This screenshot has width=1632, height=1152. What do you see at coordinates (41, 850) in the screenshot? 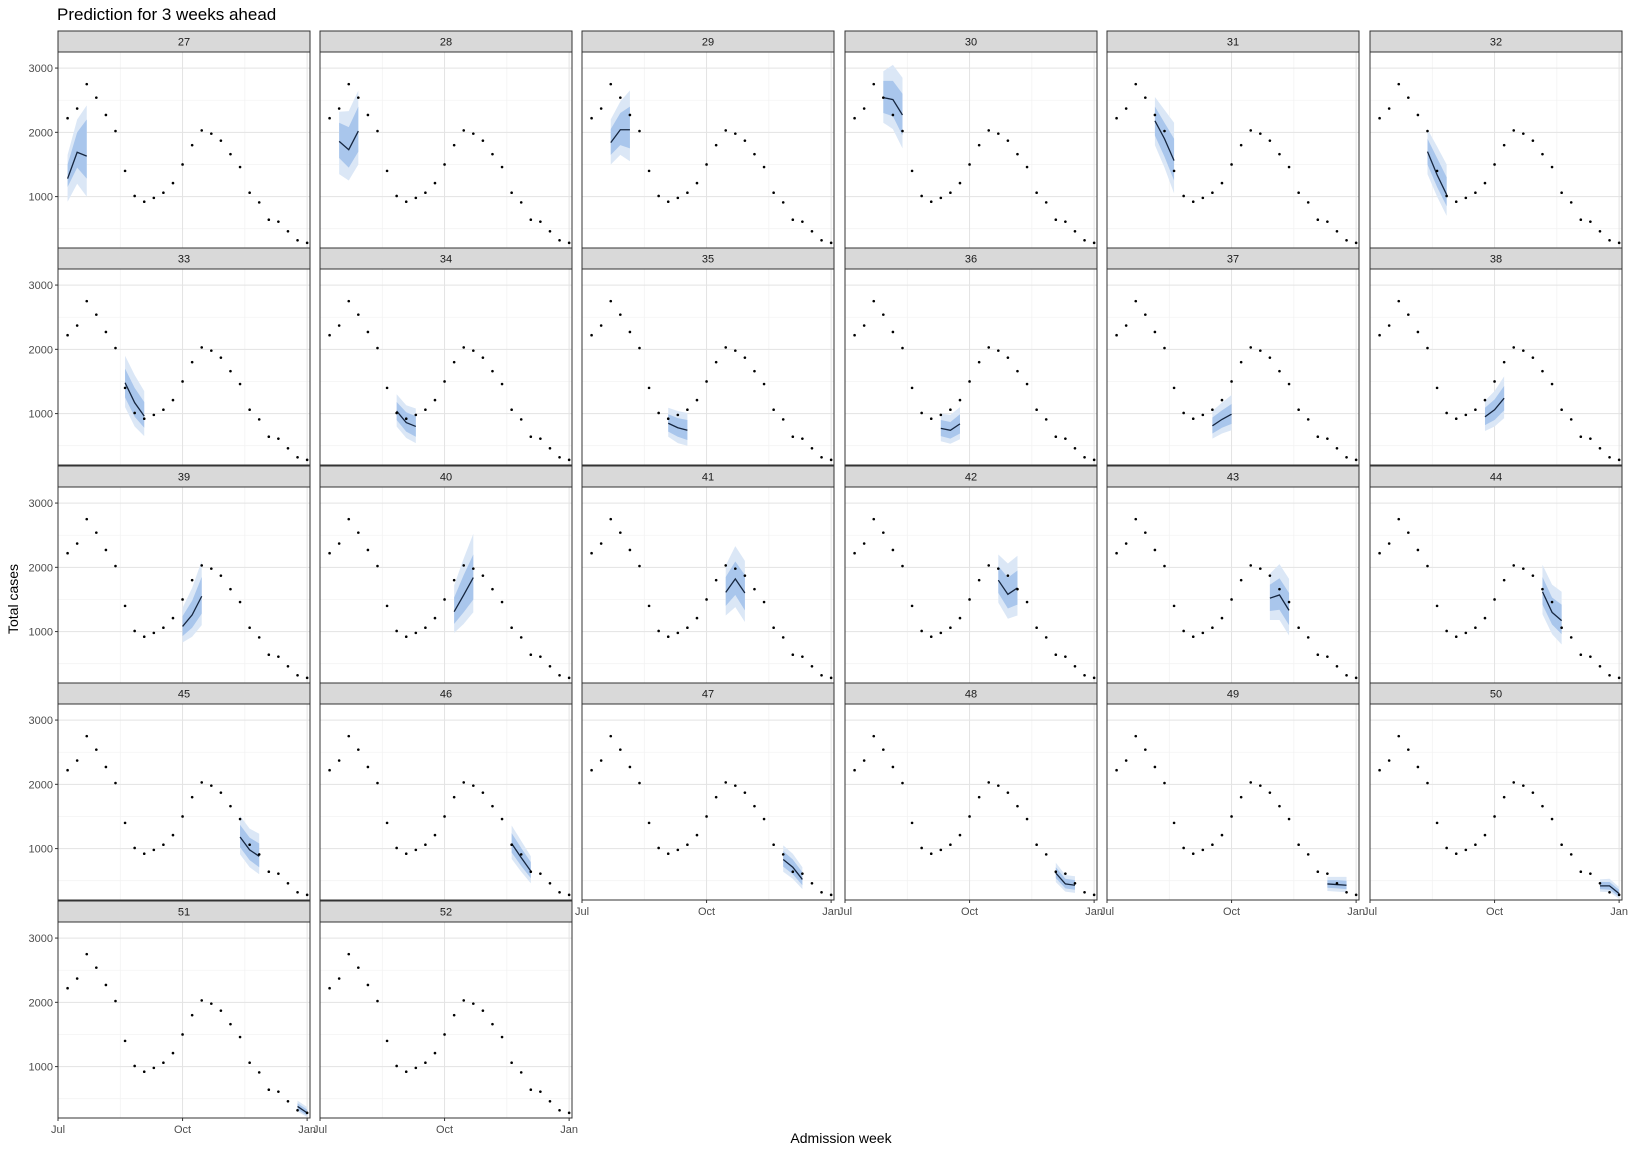
I see `y-tick-label: 1000` at bounding box center [41, 850].